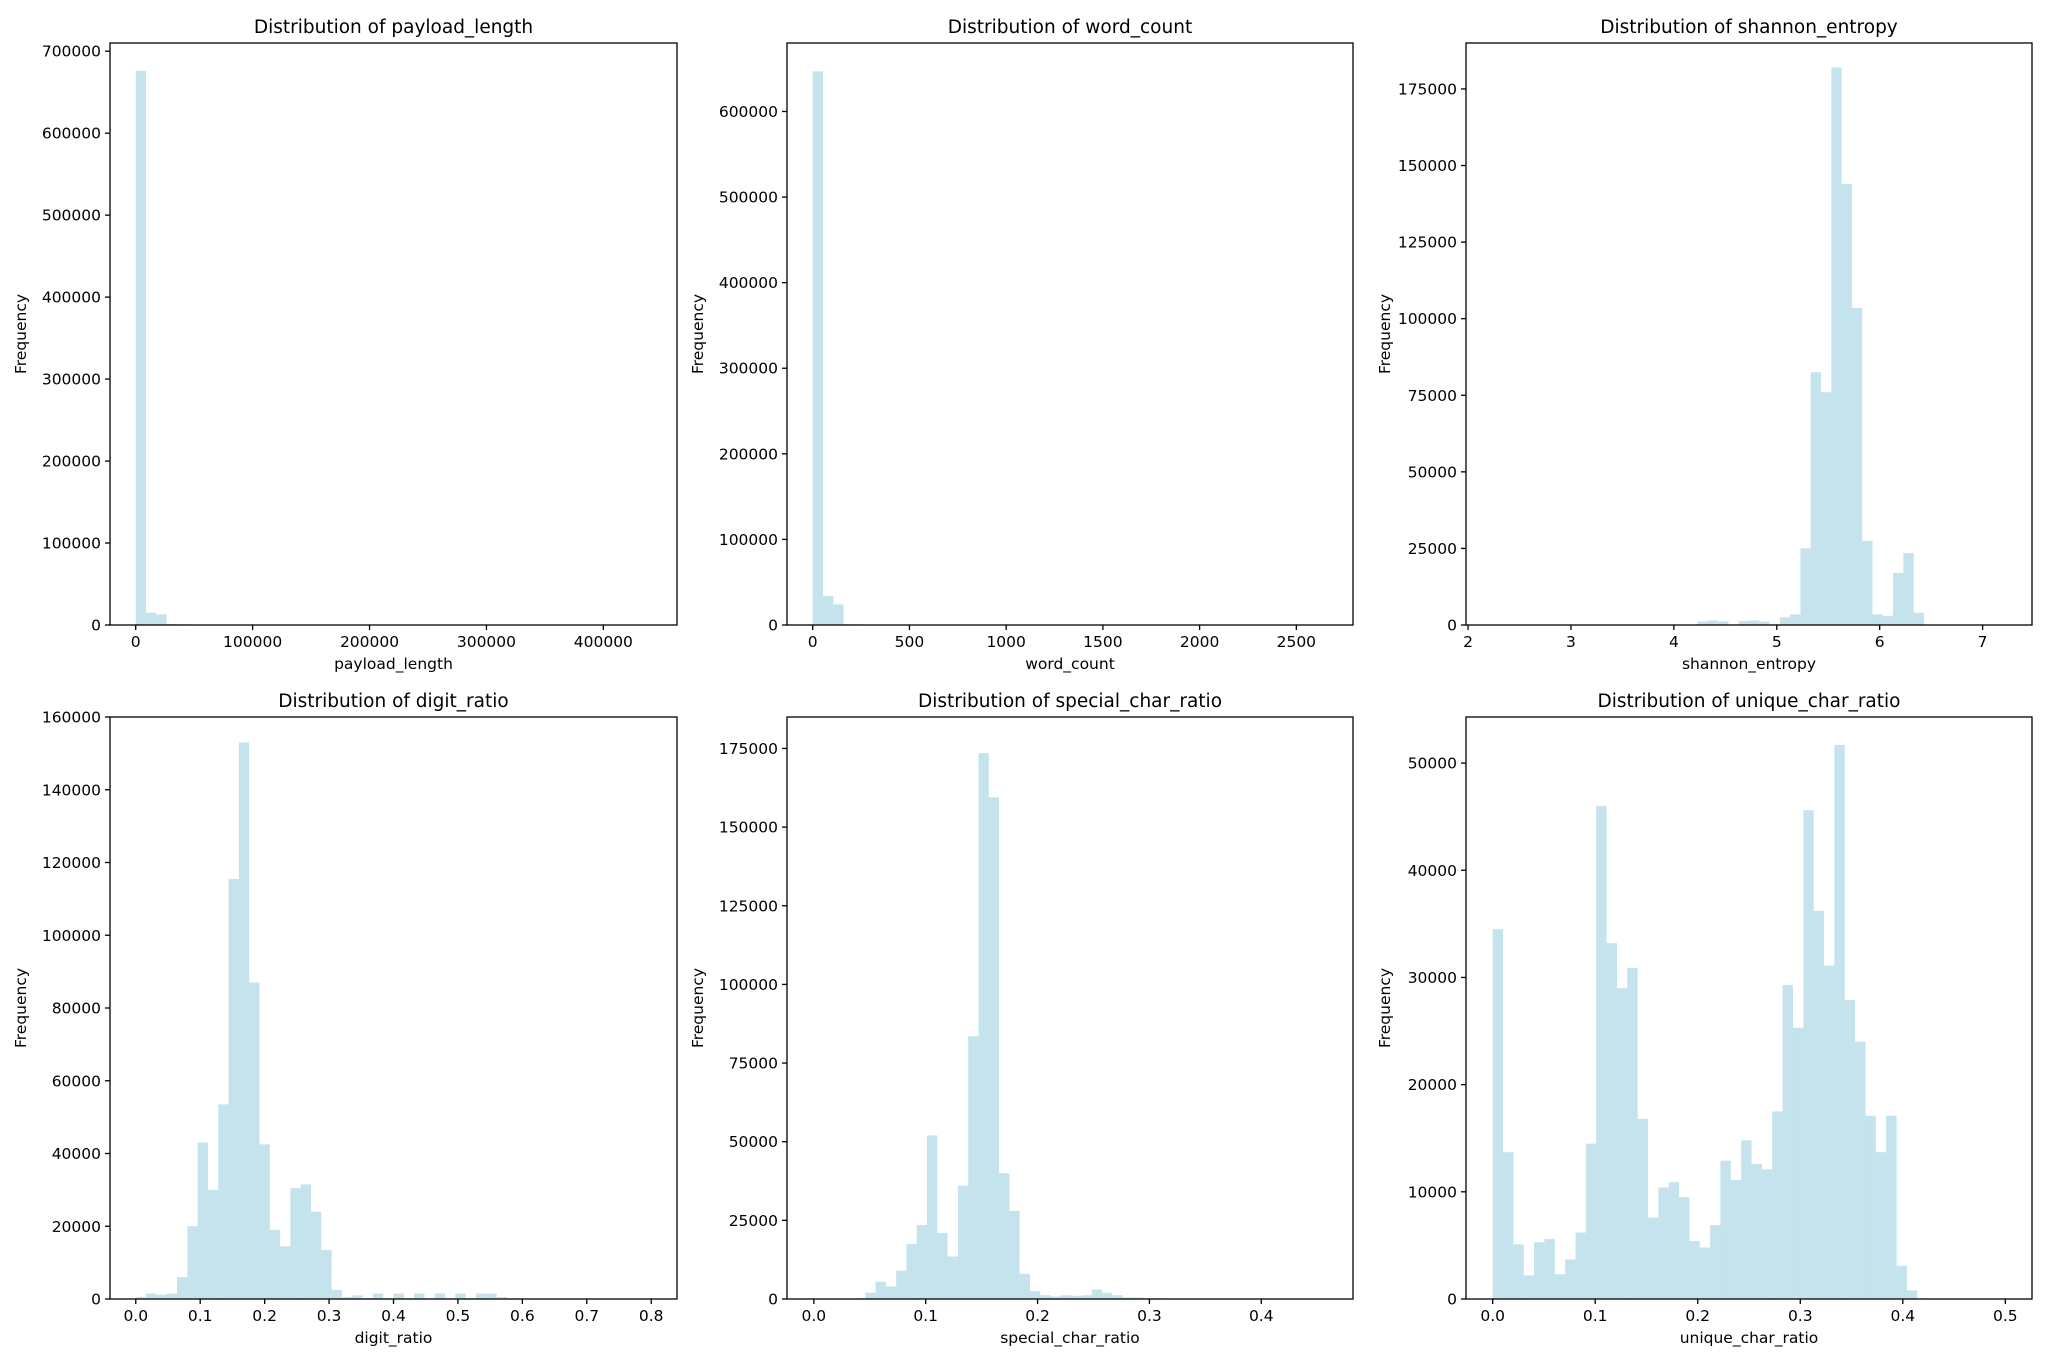 The height and width of the screenshot is (1365, 2048). I want to click on digit-xtick-label-5: 0.5, so click(458, 1316).